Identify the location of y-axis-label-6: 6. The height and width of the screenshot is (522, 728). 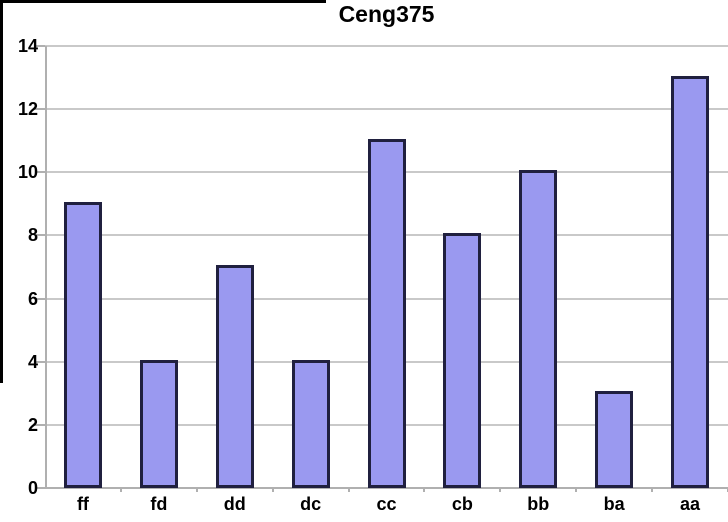
(32, 299).